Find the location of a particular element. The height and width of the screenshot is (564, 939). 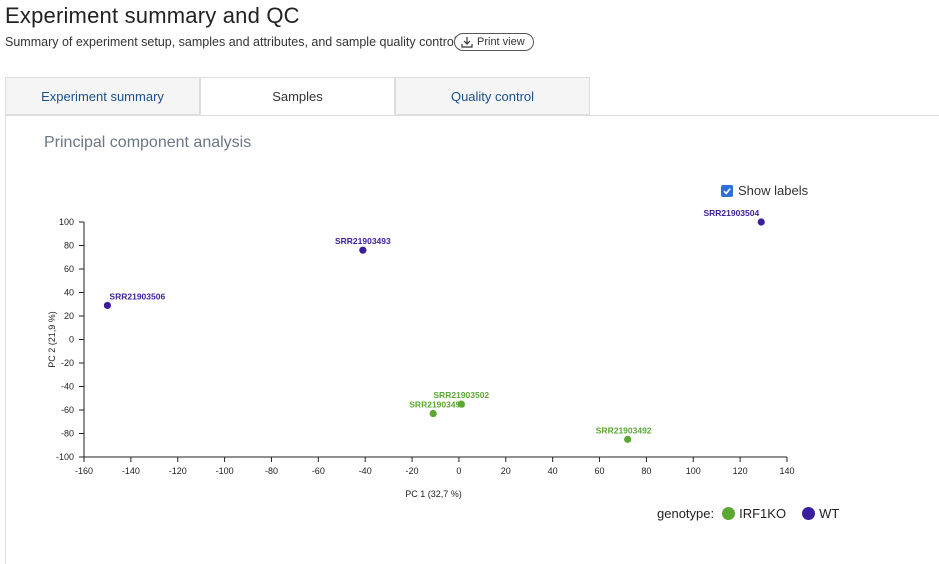

chart-legend: genotype: IRF1KO WT is located at coordinates (748, 513).